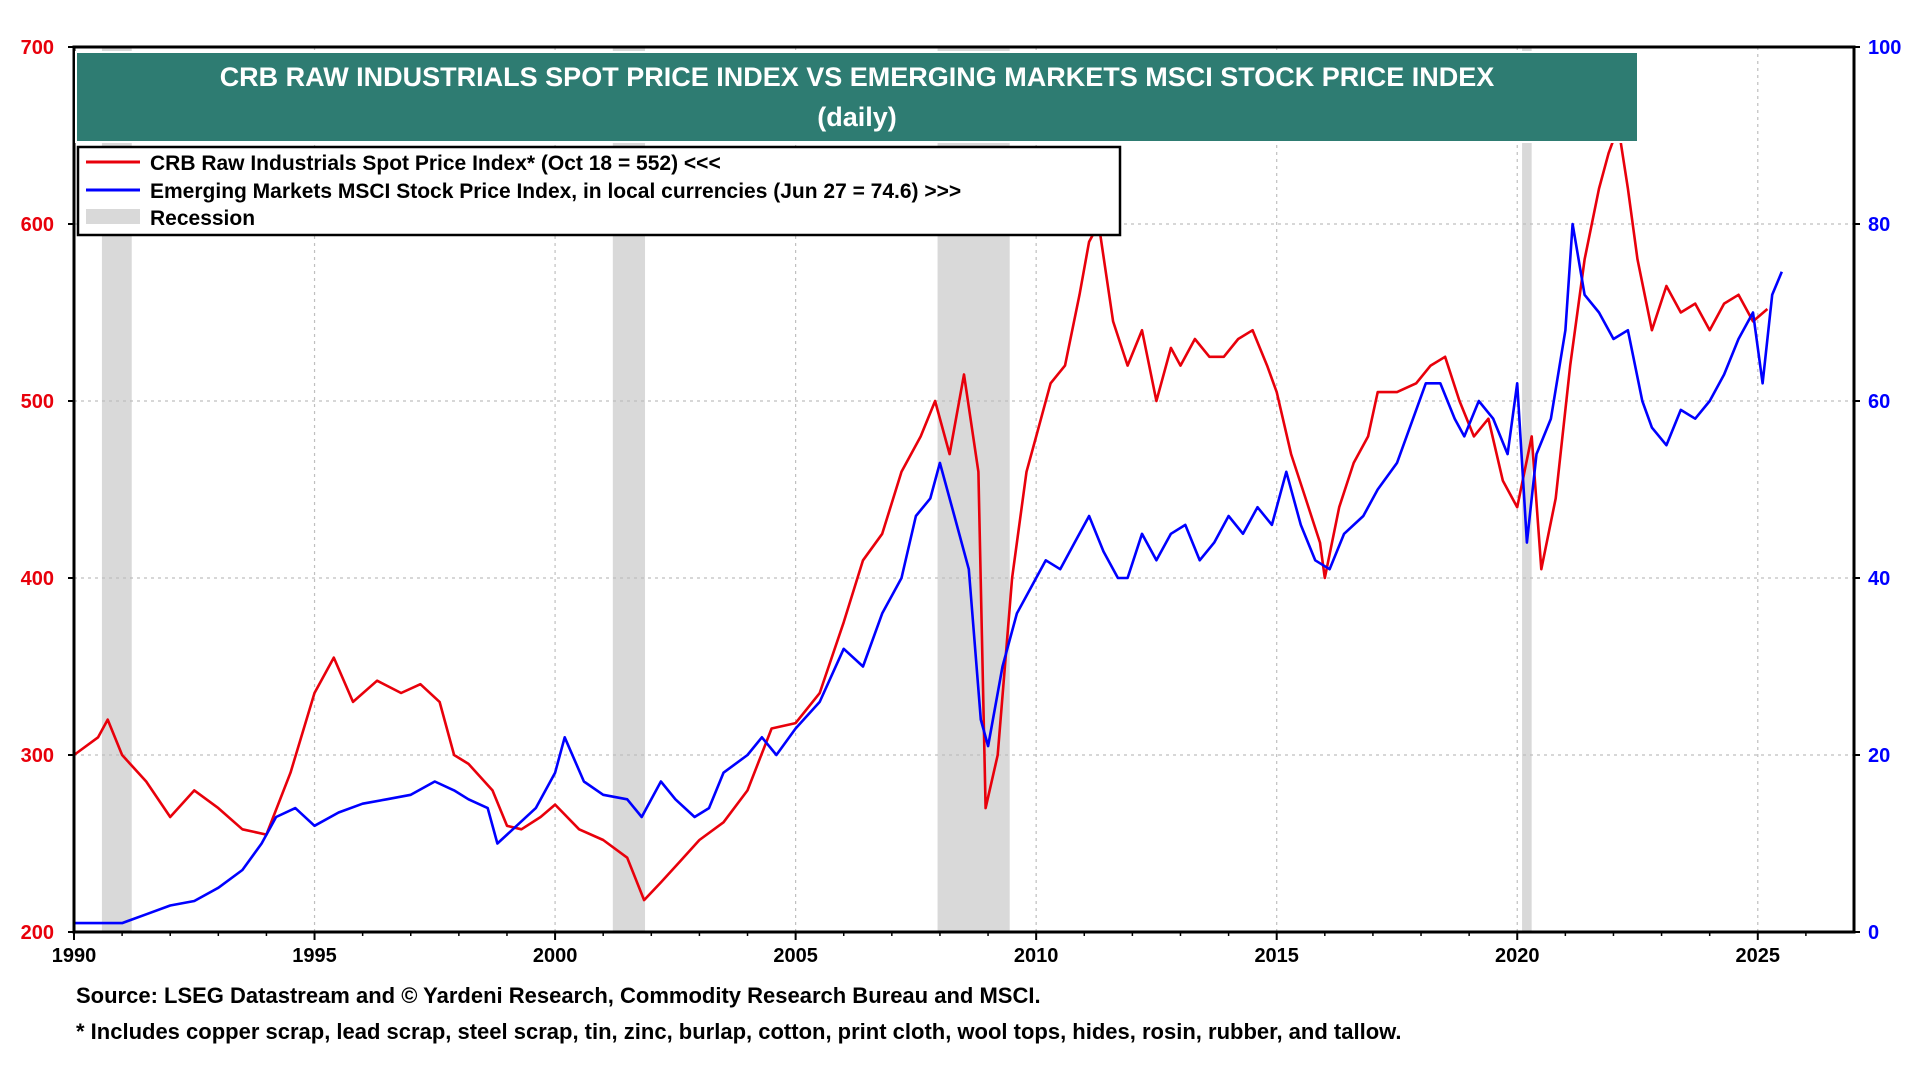 The height and width of the screenshot is (1080, 1920). I want to click on x-tick-label-2015: 2015, so click(1276, 956).